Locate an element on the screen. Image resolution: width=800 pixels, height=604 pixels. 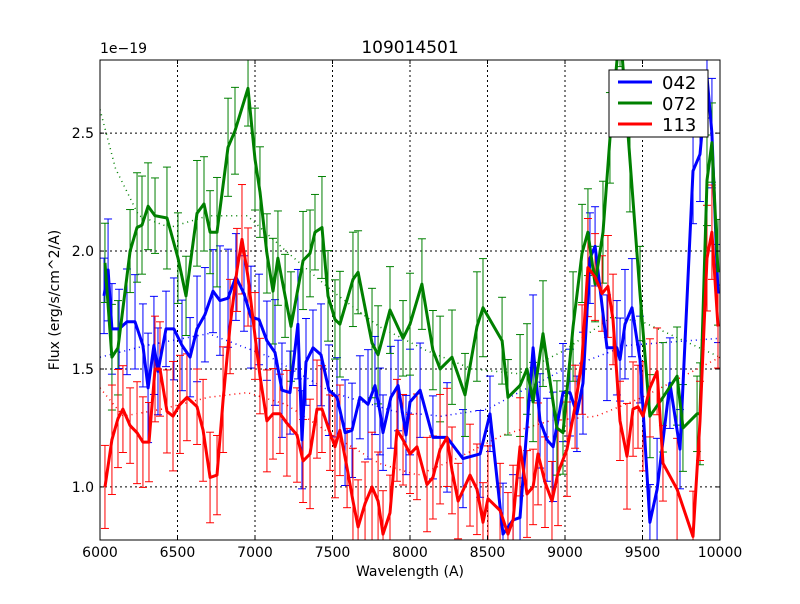
legend-label-072: 072 is located at coordinates (679, 104).